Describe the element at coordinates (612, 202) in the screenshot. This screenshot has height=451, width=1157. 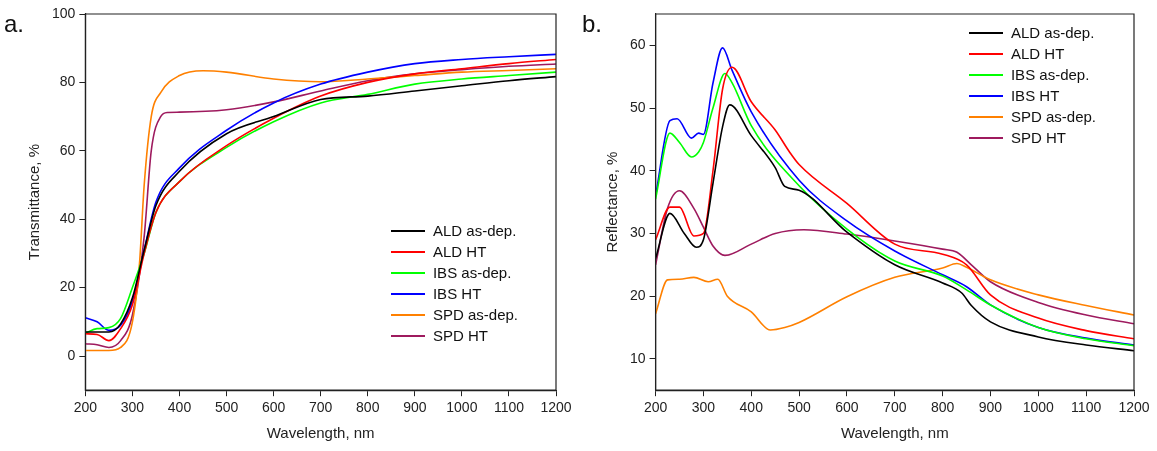
I see `y-axis-title: Reflectance, %` at that location.